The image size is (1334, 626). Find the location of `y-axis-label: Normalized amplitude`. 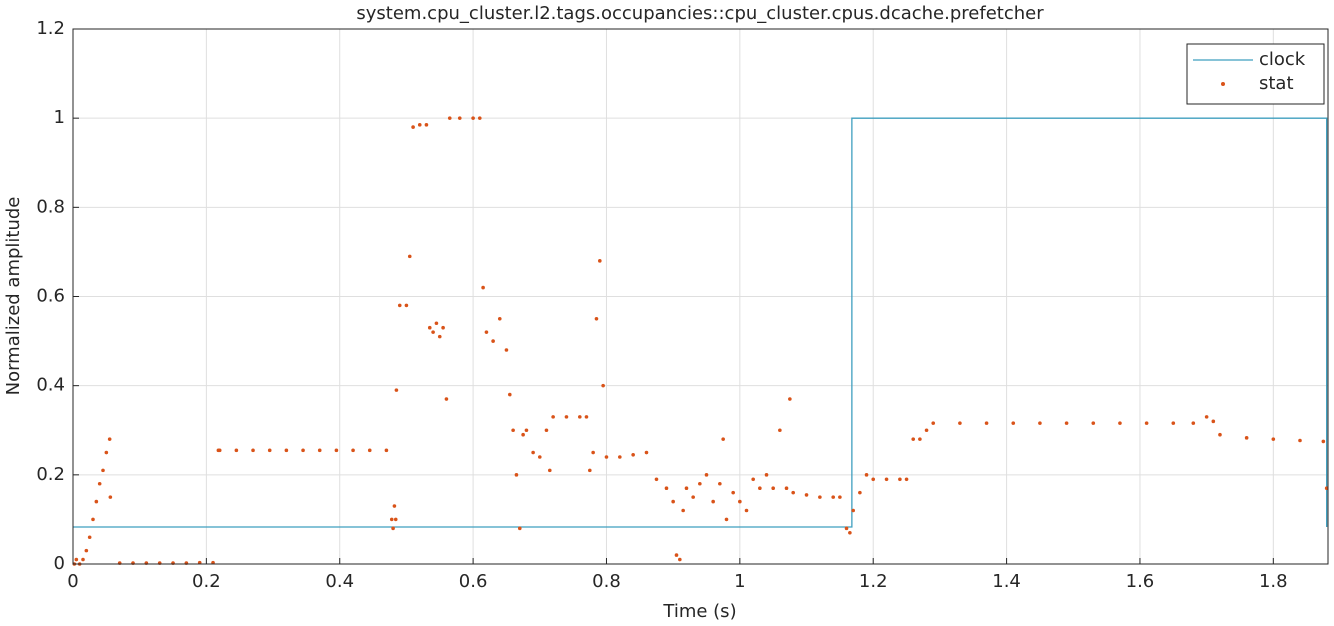

y-axis-label: Normalized amplitude is located at coordinates (13, 296).